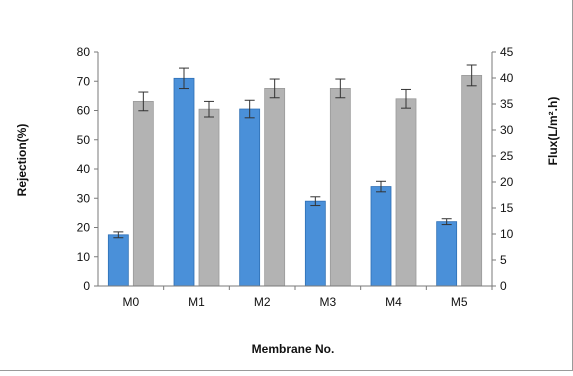 Image resolution: width=573 pixels, height=376 pixels. I want to click on x-category-label: M3, so click(327, 302).